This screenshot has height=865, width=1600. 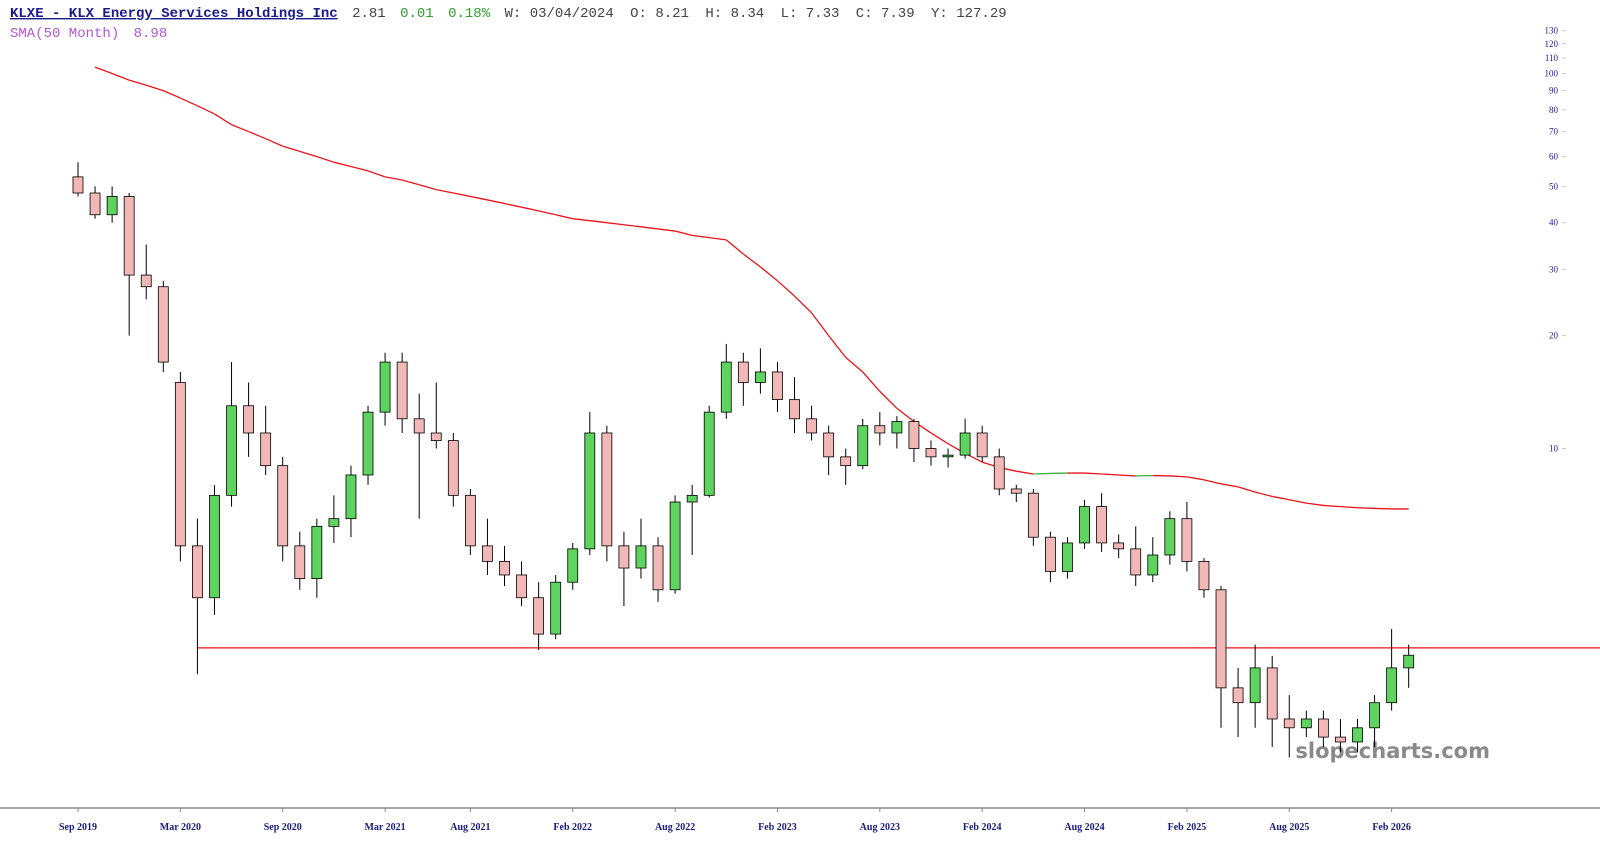 I want to click on y-tick-label: 130, so click(x=1552, y=31).